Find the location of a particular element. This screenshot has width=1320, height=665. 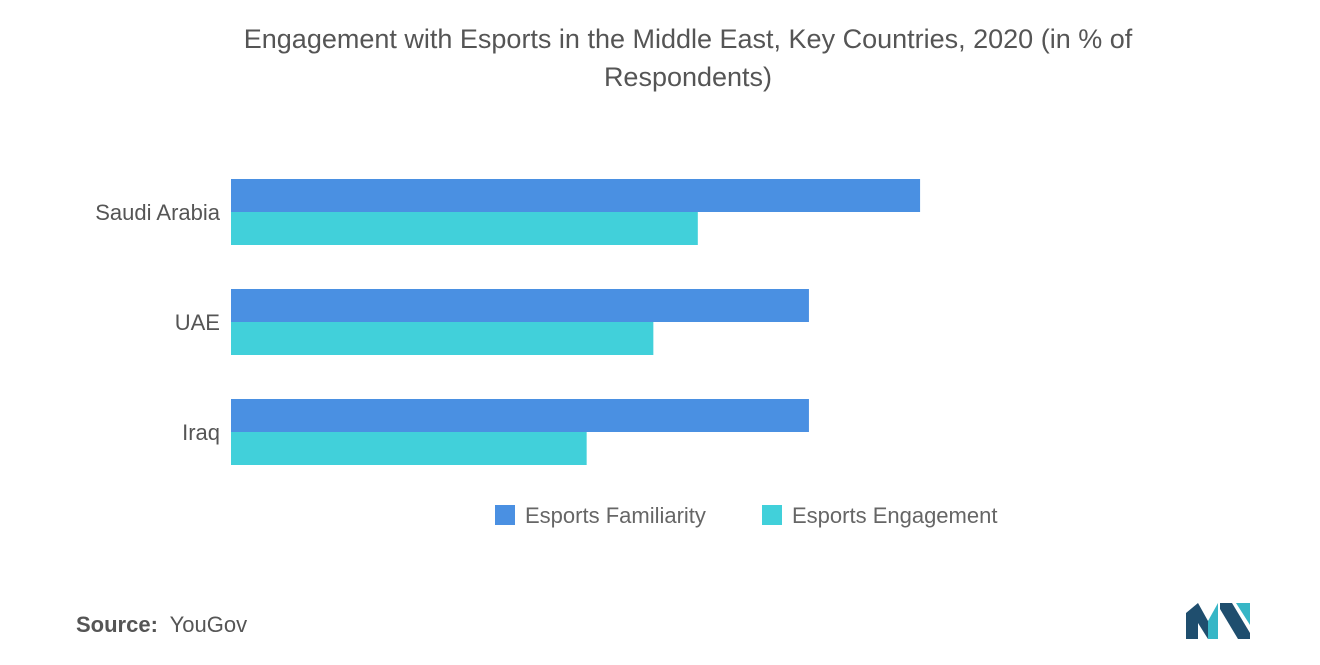

source-label: Source: is located at coordinates (117, 624).